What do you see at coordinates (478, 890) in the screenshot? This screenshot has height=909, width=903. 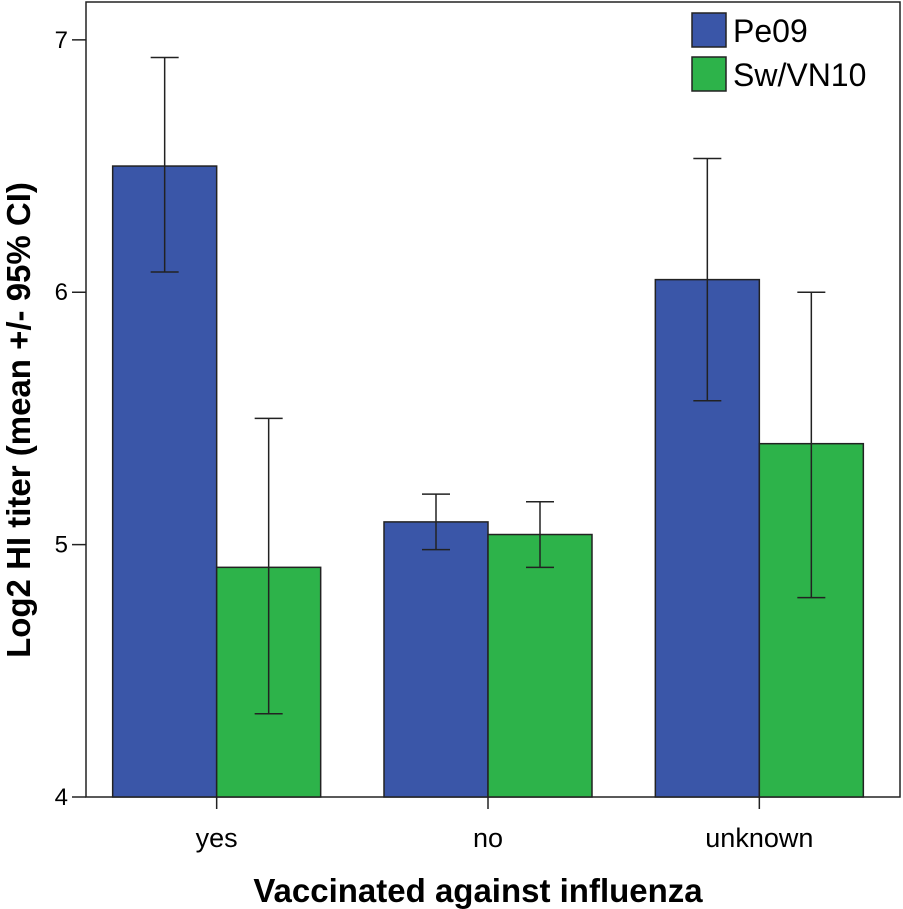 I see `x-axis-title: Vaccinated against influenza` at bounding box center [478, 890].